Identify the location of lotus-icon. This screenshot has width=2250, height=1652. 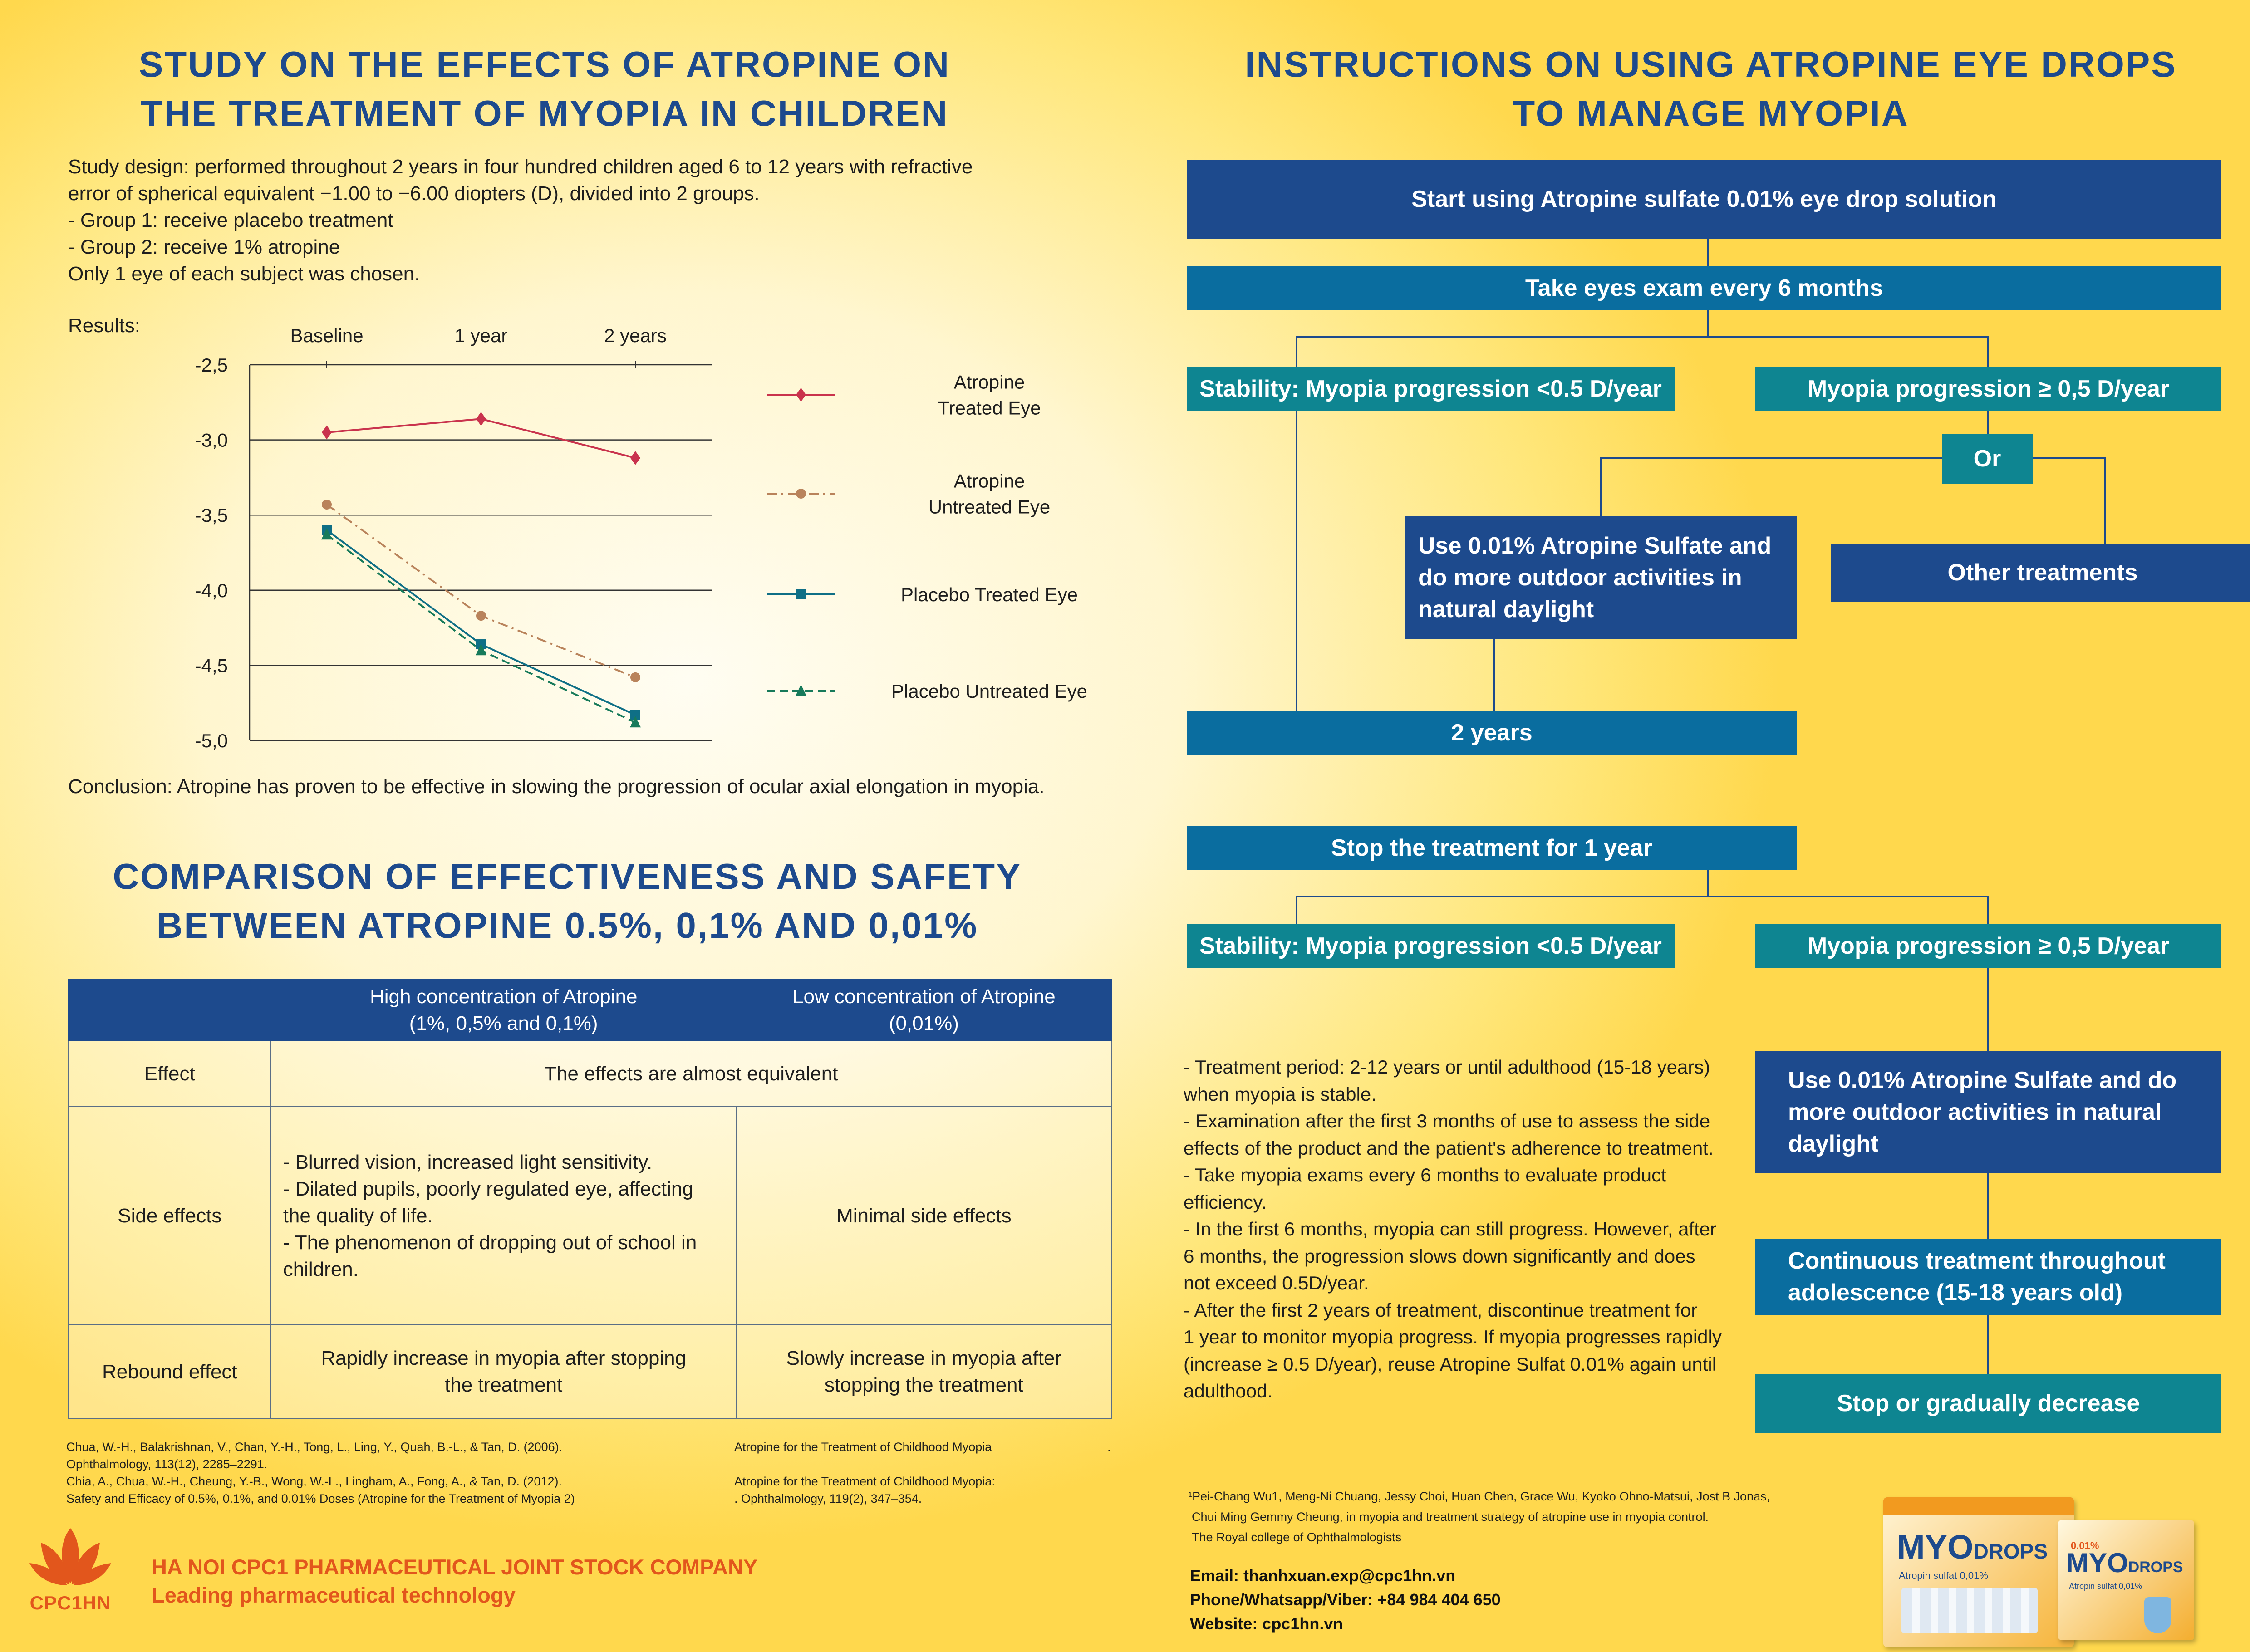
(70, 1557).